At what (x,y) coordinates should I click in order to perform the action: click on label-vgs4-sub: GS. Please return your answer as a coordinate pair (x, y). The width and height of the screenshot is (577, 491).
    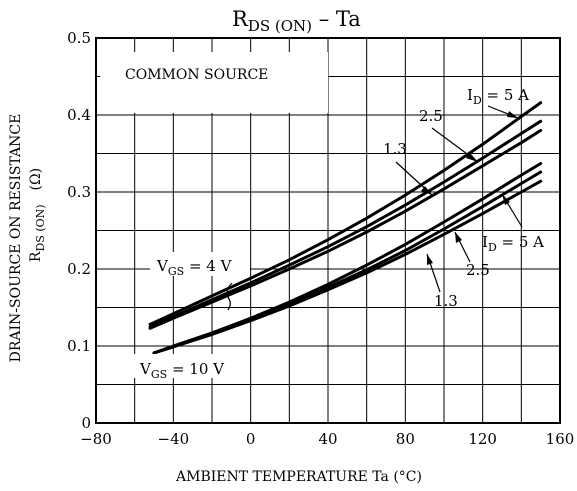
    Looking at the image, I should click on (176, 271).